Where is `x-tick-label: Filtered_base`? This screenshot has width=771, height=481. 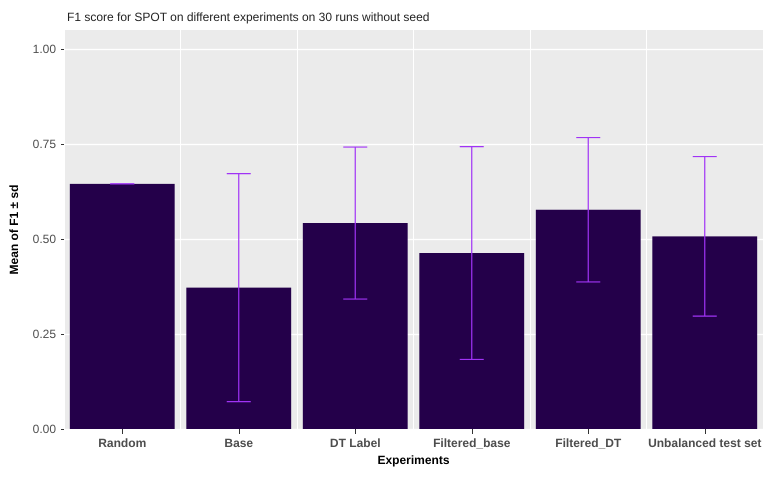
x-tick-label: Filtered_base is located at coordinates (472, 443).